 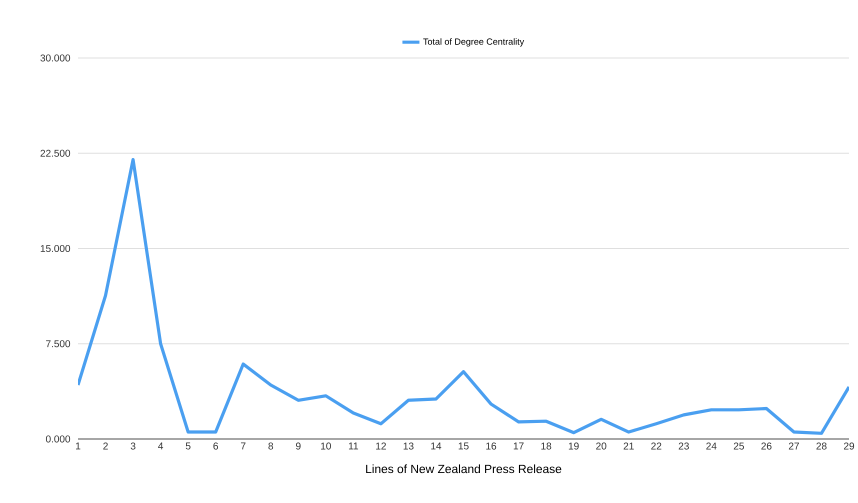 I want to click on x-tick-label: 3, so click(x=133, y=446).